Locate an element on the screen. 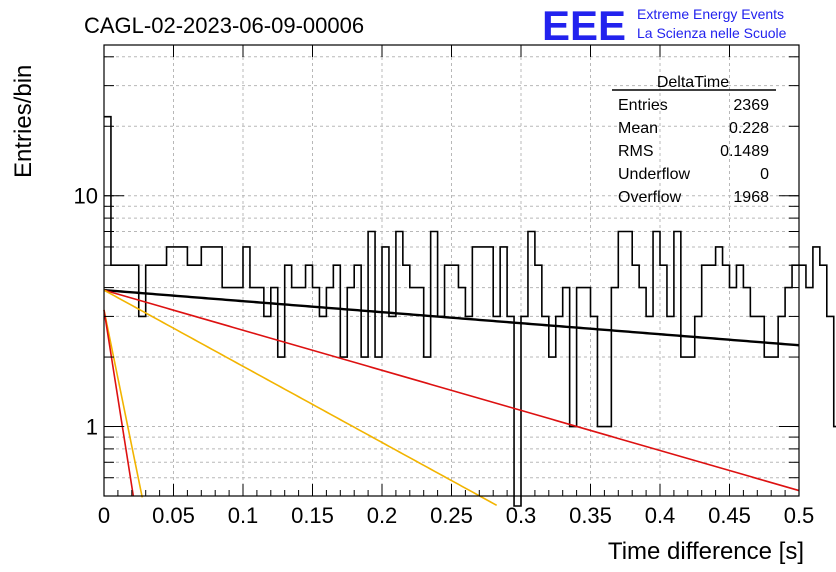  x-tick-label: 0.4 is located at coordinates (660, 515).